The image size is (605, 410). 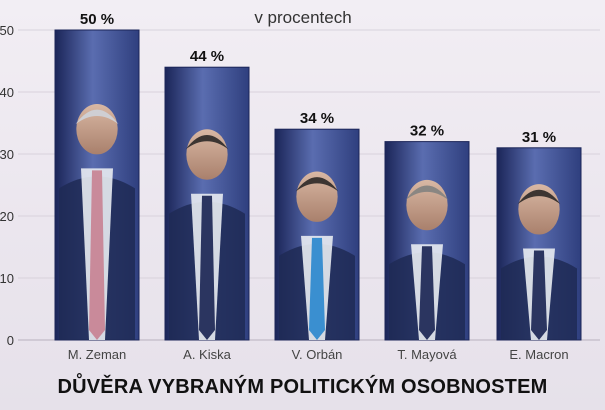 What do you see at coordinates (7, 185) in the screenshot?
I see `y-axis-ticks: 0 10 20 30 40 50` at bounding box center [7, 185].